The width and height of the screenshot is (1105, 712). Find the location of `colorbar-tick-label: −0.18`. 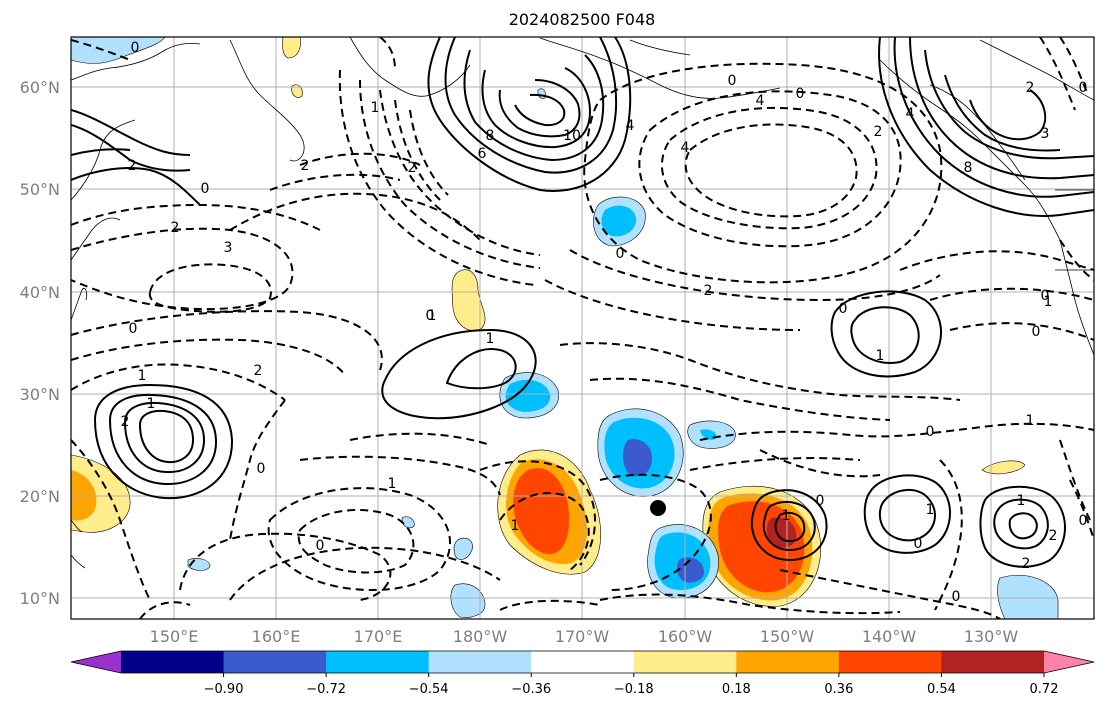

colorbar-tick-label: −0.18 is located at coordinates (634, 689).